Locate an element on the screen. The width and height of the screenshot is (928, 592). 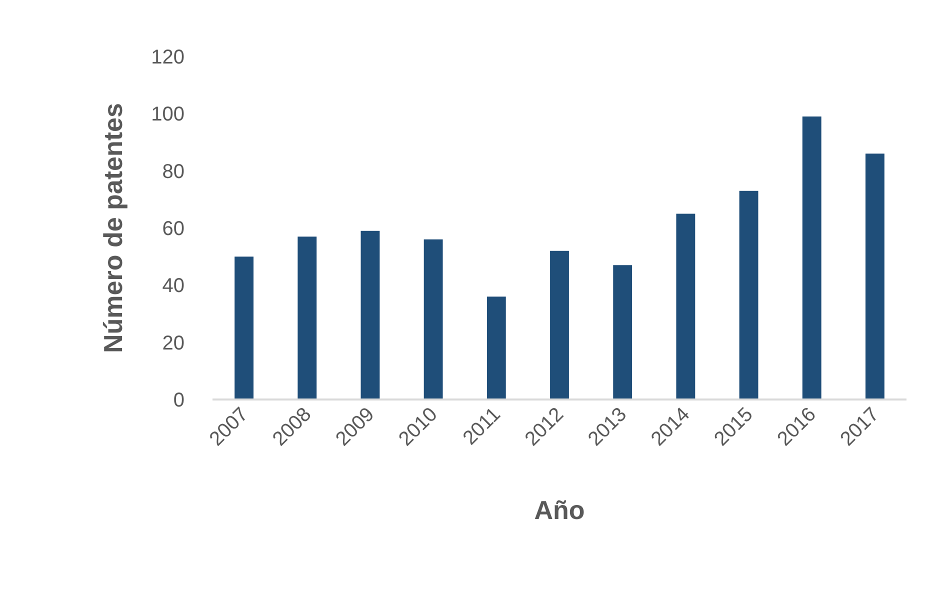
y-tick-label: 100 is located at coordinates (168, 115).